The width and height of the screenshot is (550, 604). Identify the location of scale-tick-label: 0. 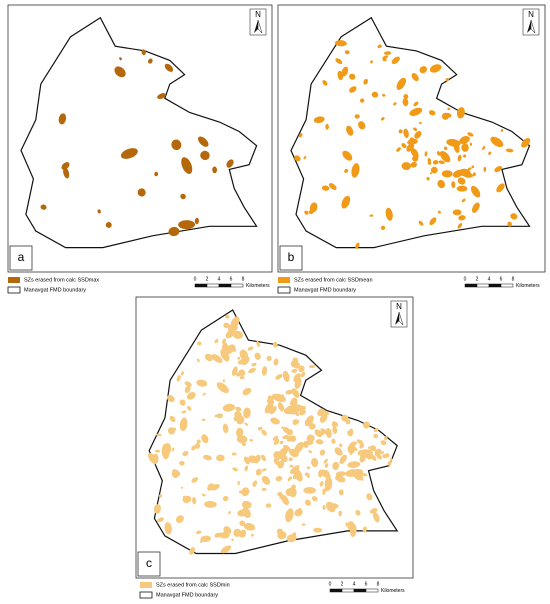
(195, 279).